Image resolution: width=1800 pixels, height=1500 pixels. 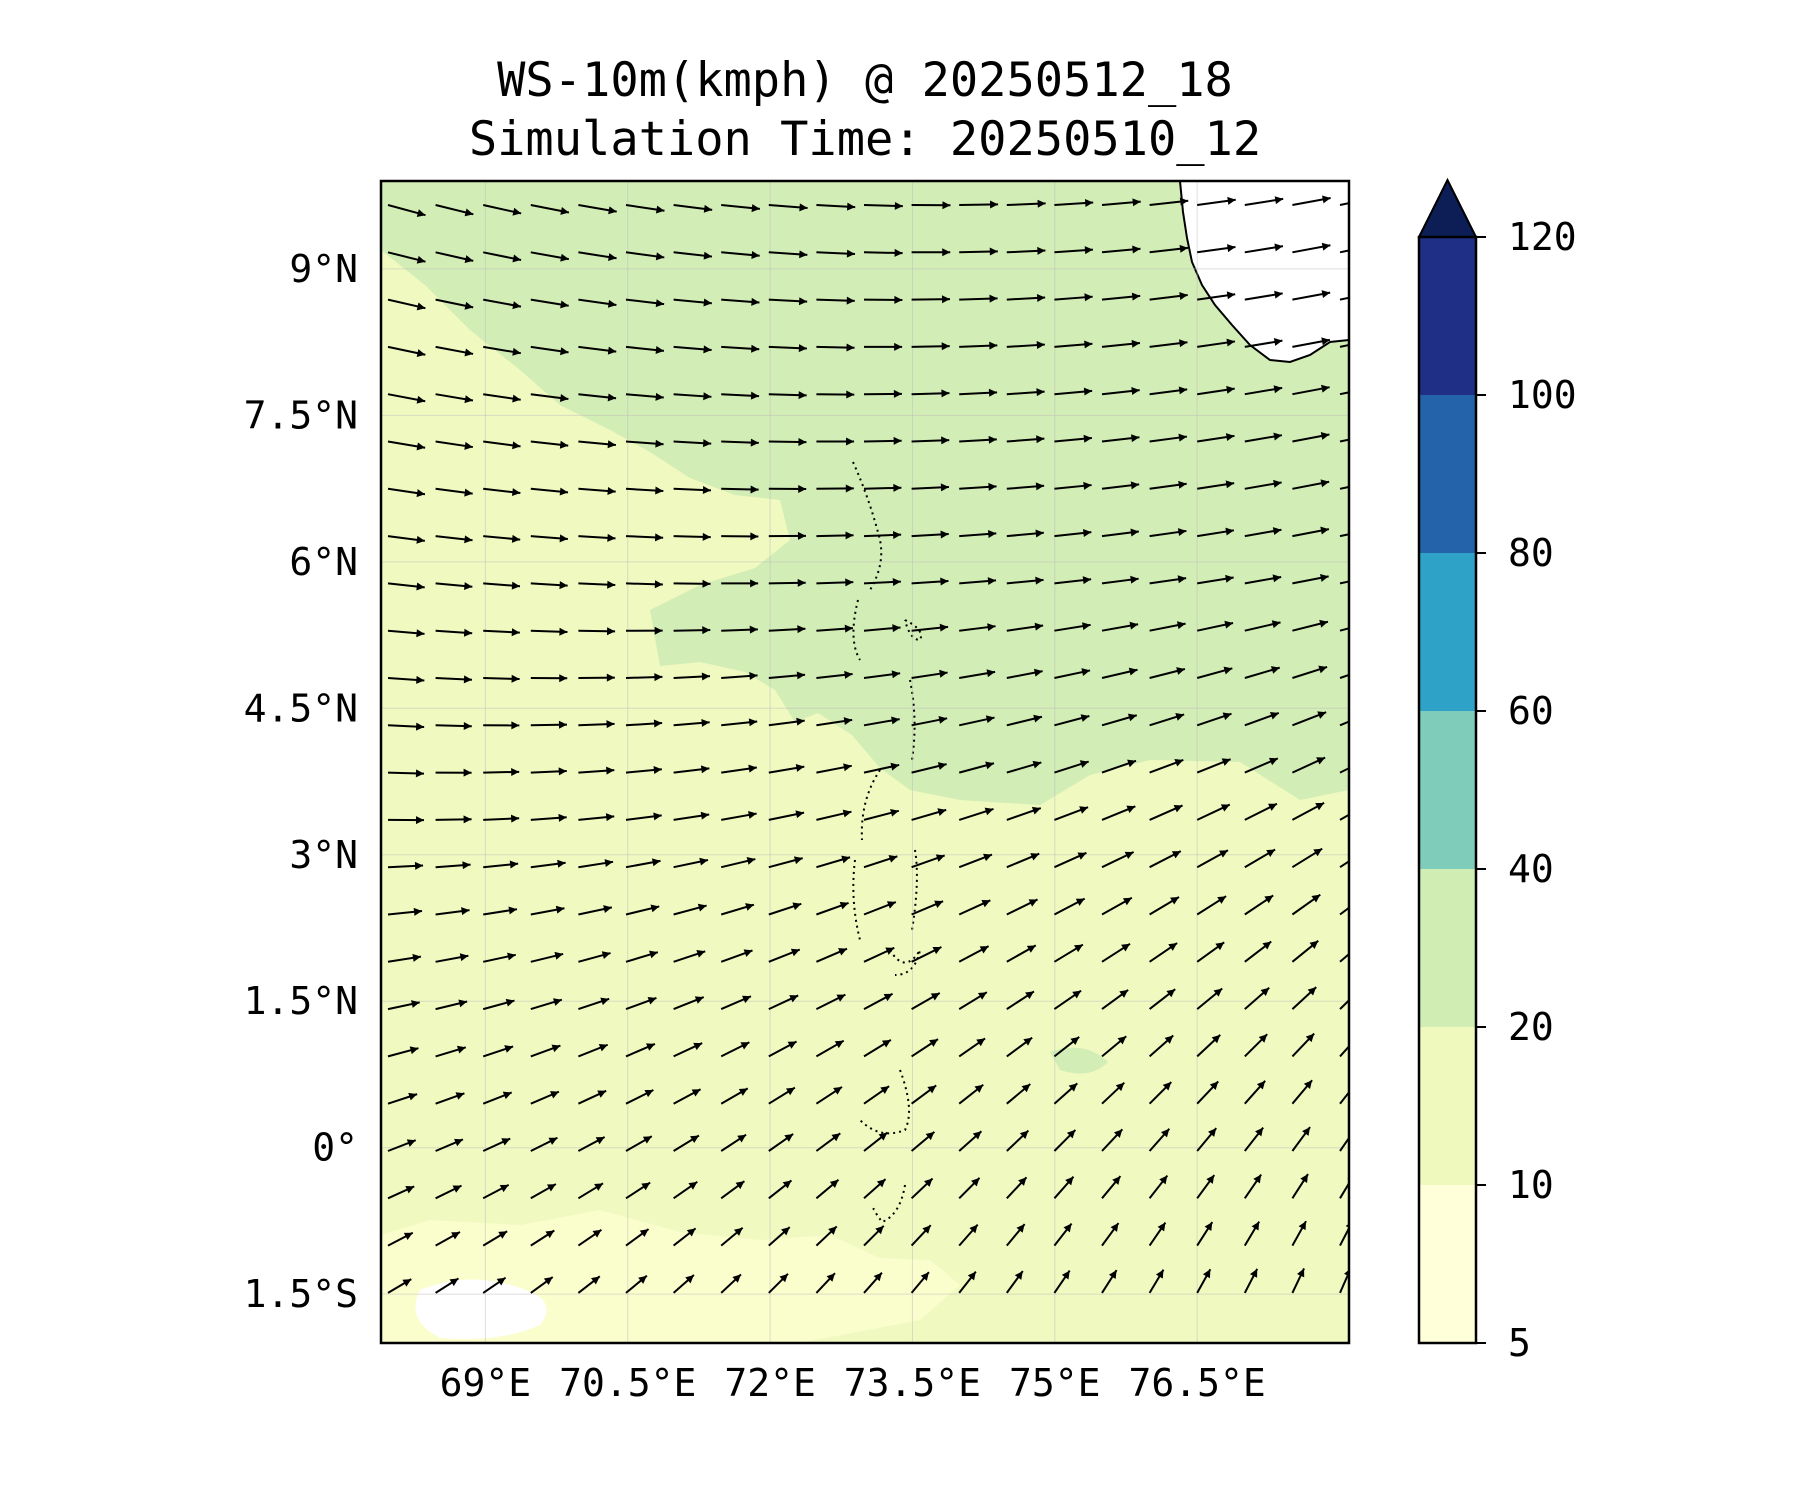 I want to click on latitude-tick-label: 6°N, so click(x=323, y=562).